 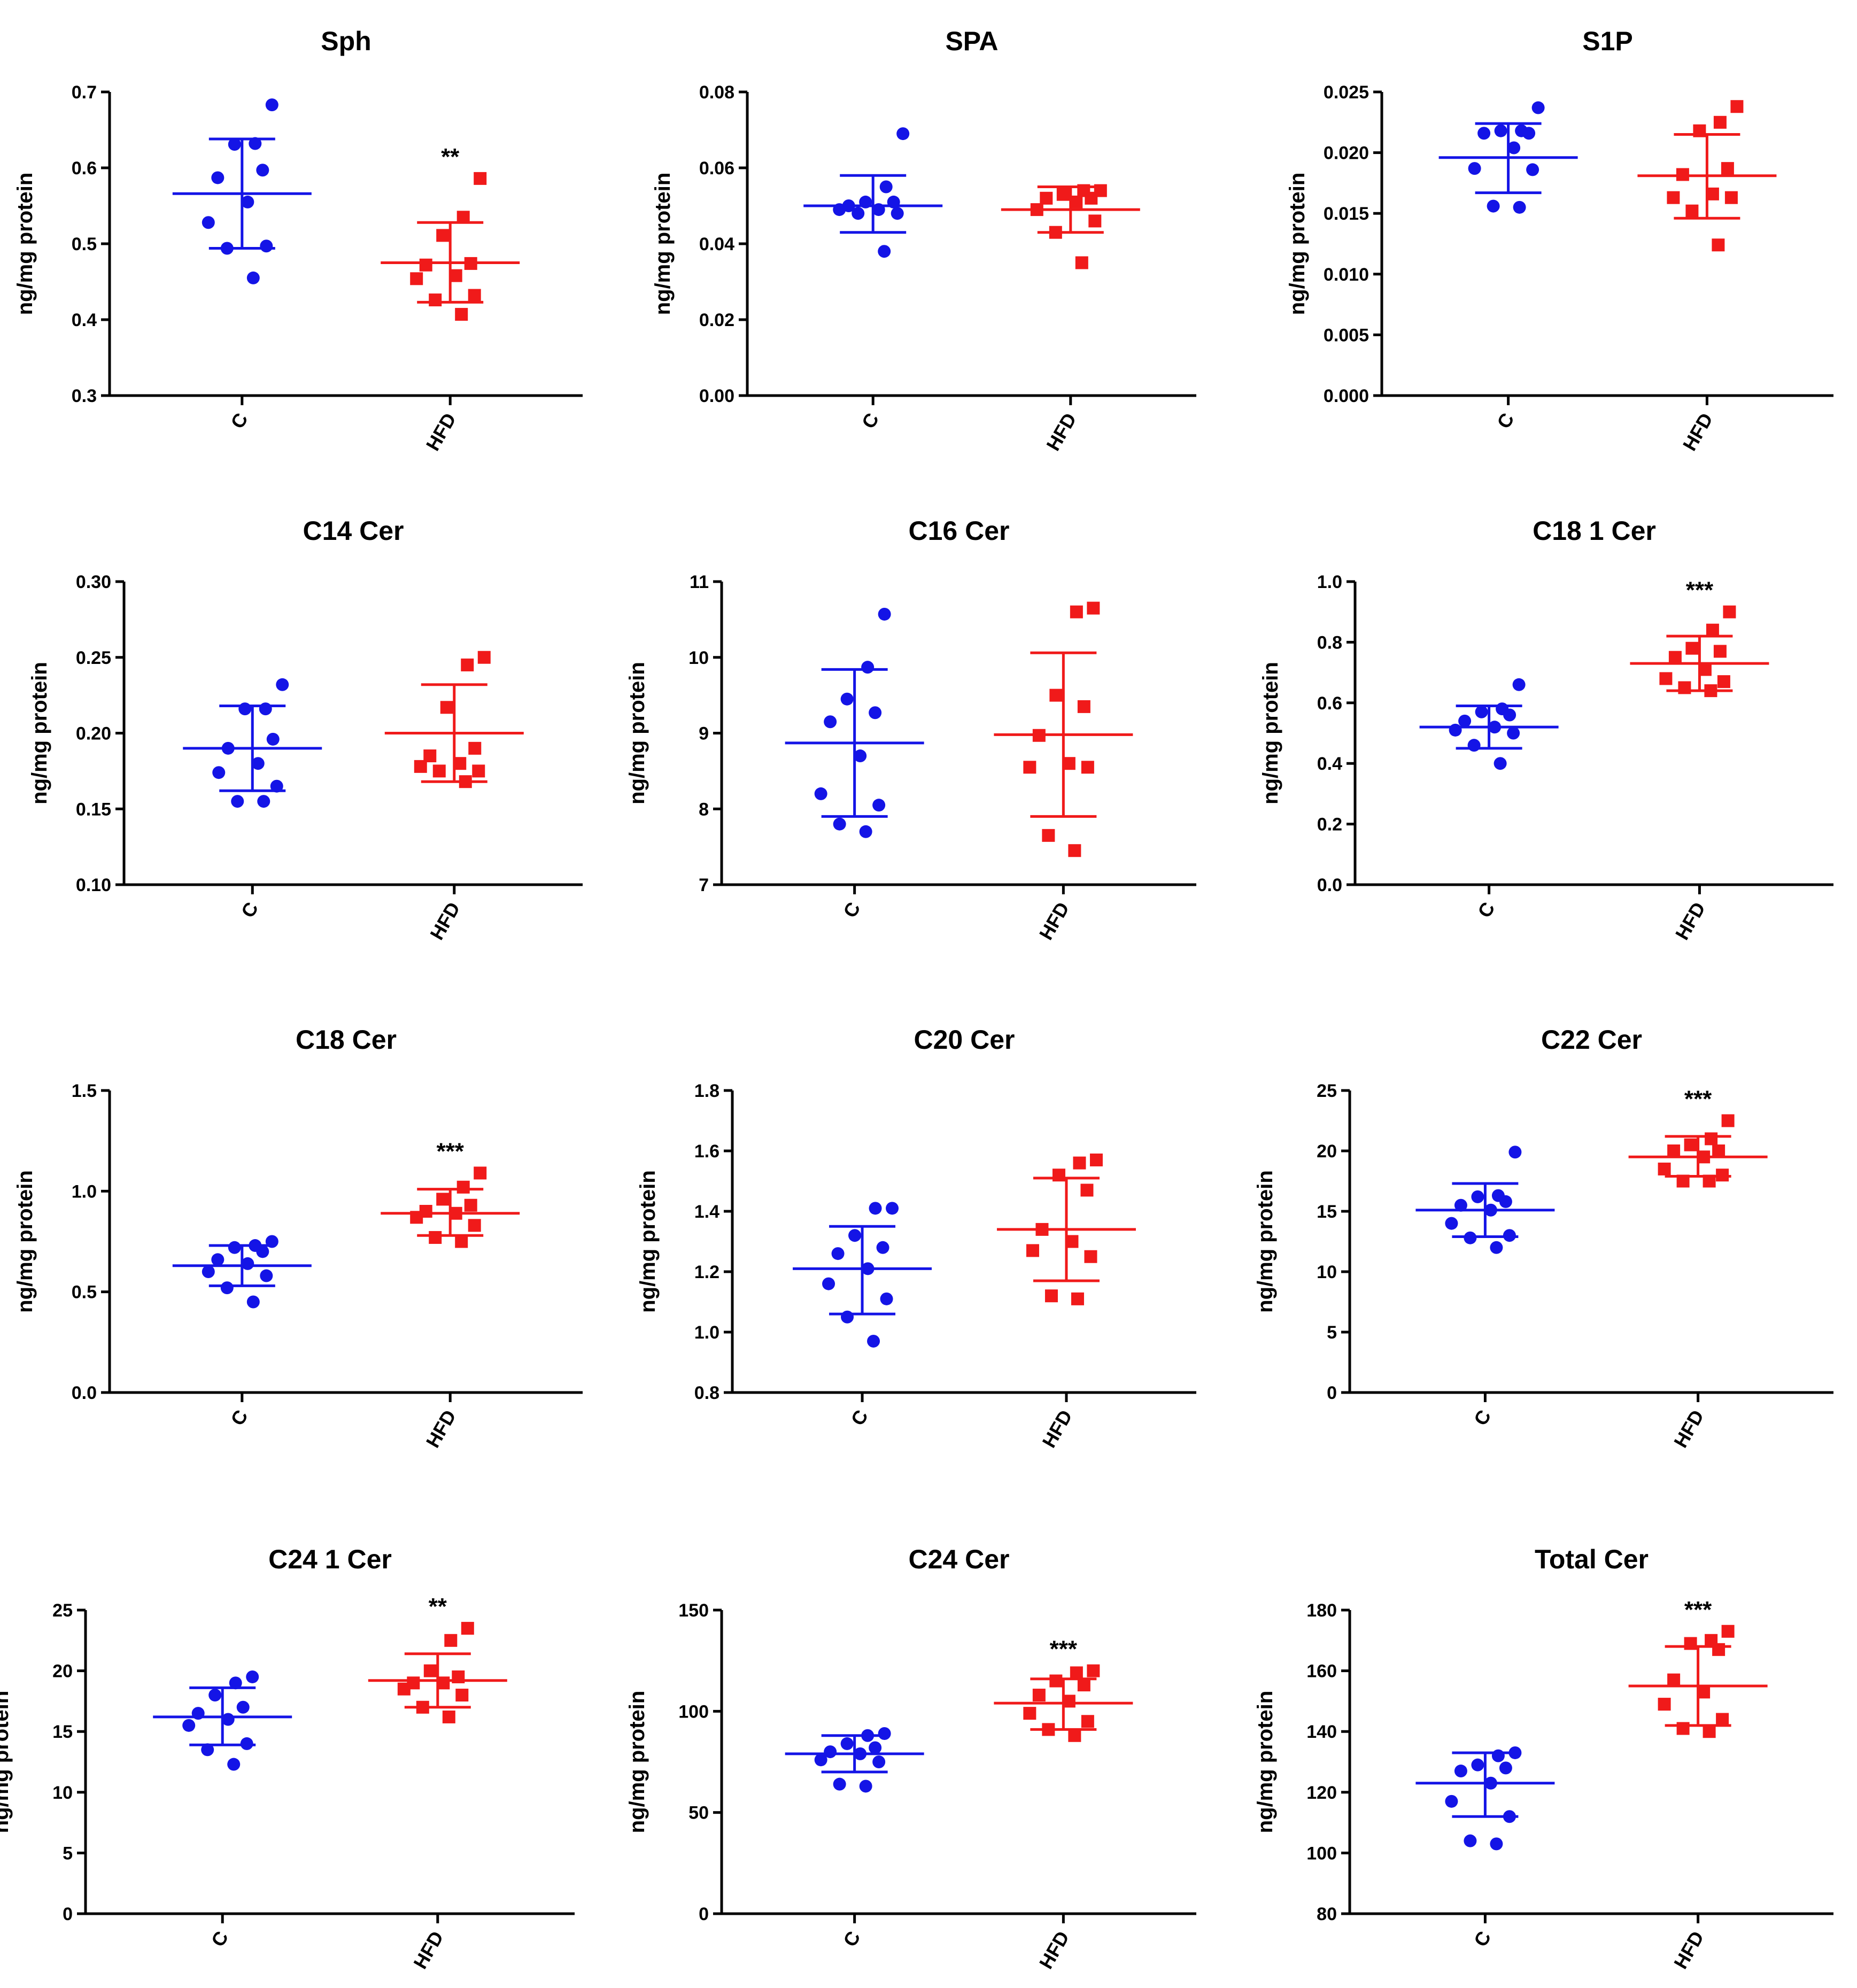 What do you see at coordinates (330, 1559) in the screenshot?
I see `chart-title: C24 1 Cer` at bounding box center [330, 1559].